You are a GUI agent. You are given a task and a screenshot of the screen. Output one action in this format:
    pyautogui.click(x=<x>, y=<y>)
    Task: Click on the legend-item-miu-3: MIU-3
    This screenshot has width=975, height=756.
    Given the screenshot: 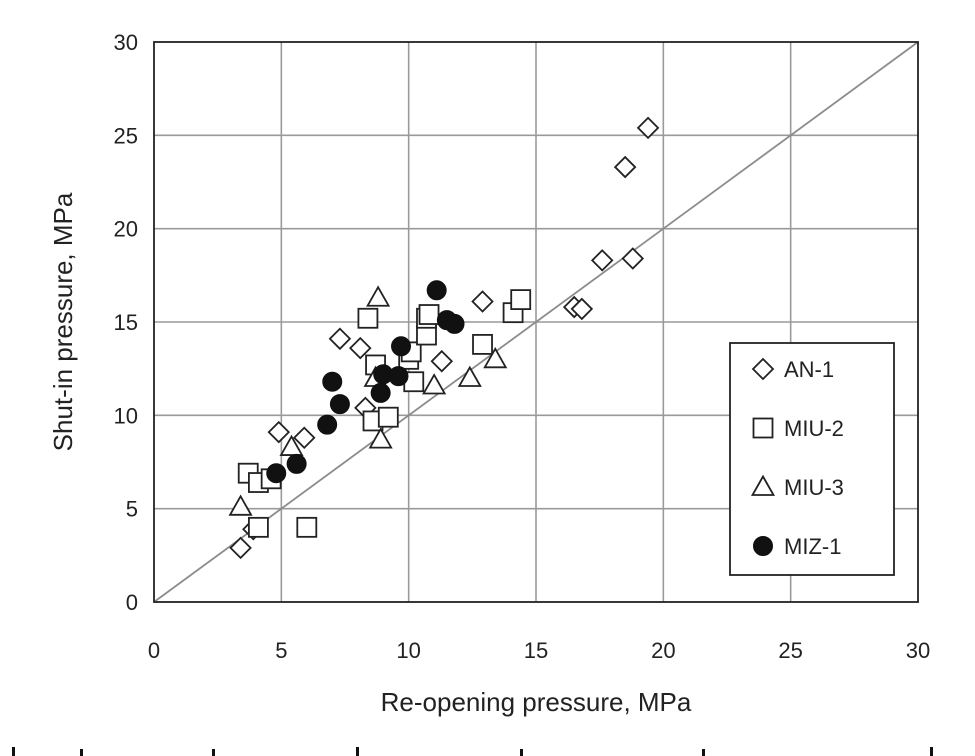 What is the action you would take?
    pyautogui.click(x=797, y=487)
    